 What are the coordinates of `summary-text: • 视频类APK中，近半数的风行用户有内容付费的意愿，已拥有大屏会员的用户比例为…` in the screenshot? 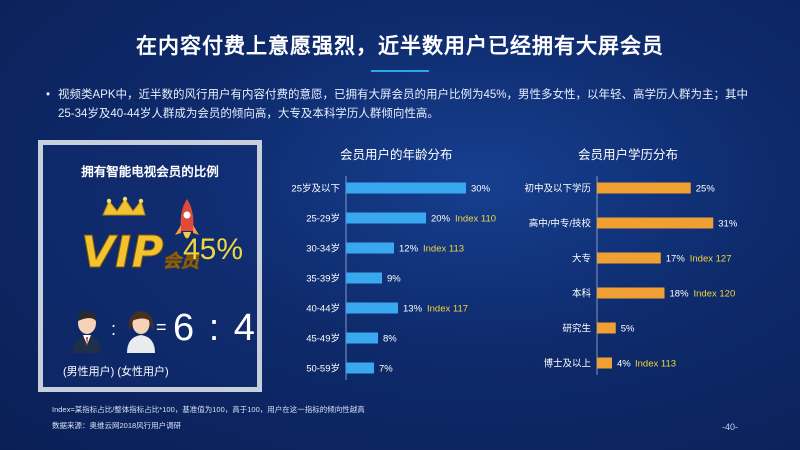 It's located at (402, 105).